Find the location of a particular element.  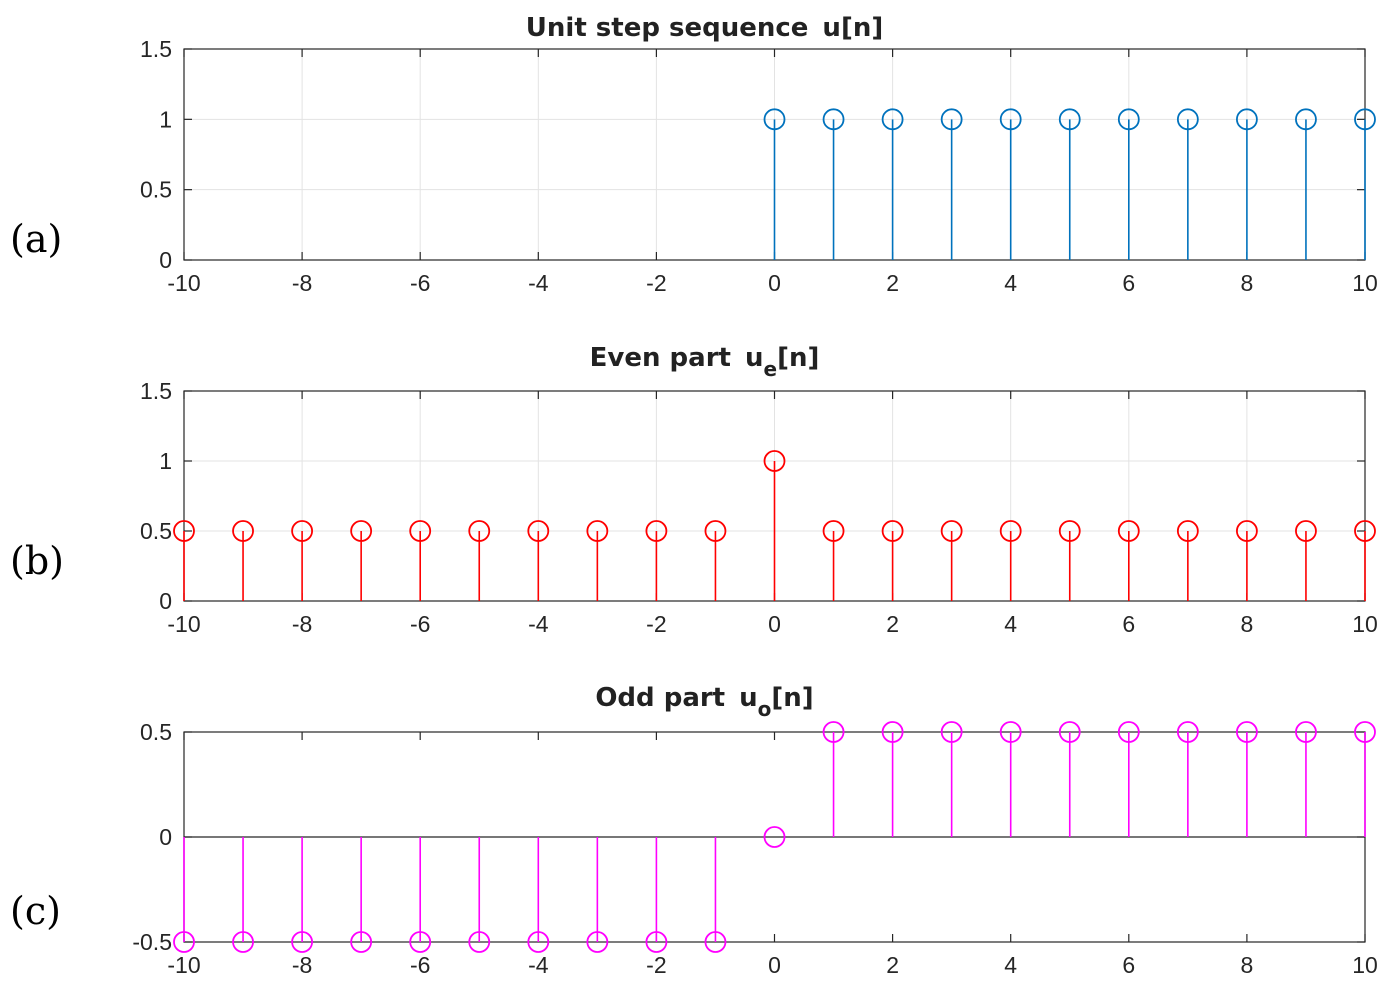

y-tick-label: 1.5 is located at coordinates (156, 49).